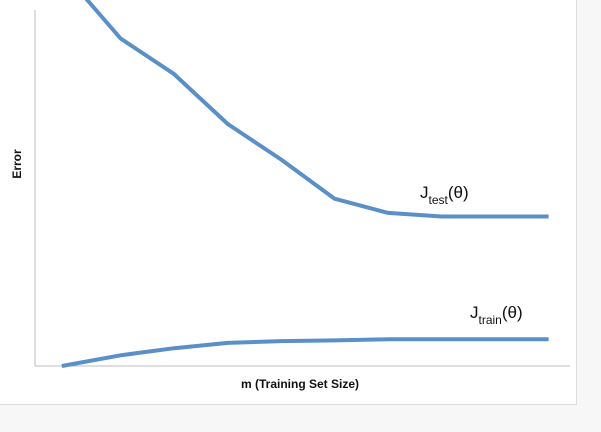 The height and width of the screenshot is (432, 601). What do you see at coordinates (439, 200) in the screenshot?
I see `test-label-sub: test` at bounding box center [439, 200].